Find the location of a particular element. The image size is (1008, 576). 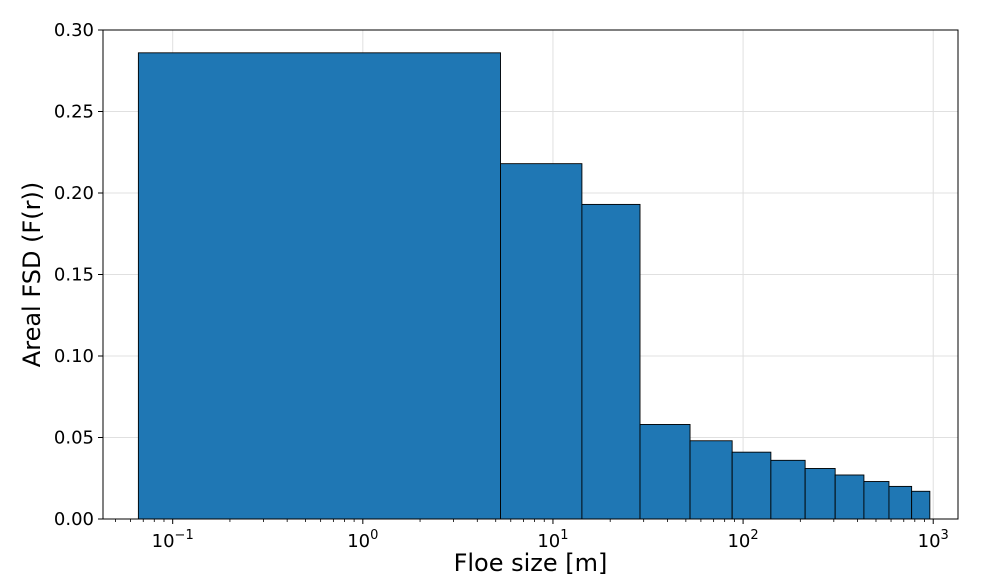

x-tick-label: 10³ is located at coordinates (933, 540).